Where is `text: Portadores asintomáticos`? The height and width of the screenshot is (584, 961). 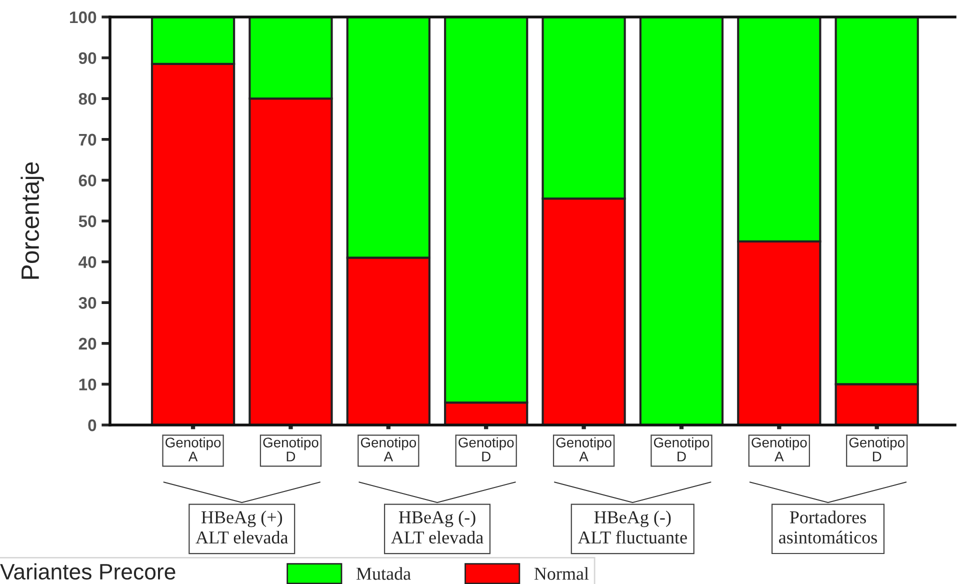 text: Portadores asintomáticos is located at coordinates (827, 527).